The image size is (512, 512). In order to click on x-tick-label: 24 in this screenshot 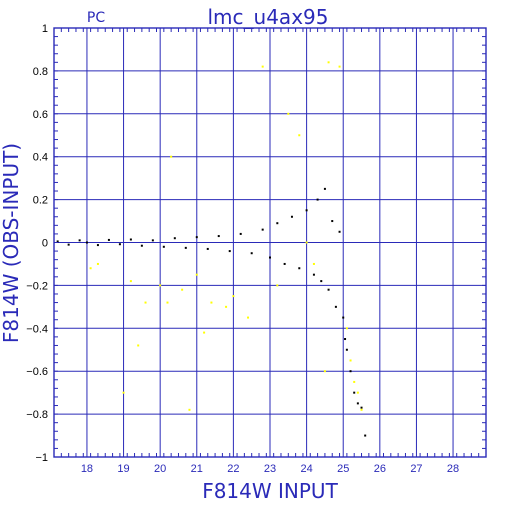, I will do `click(306, 469)`.